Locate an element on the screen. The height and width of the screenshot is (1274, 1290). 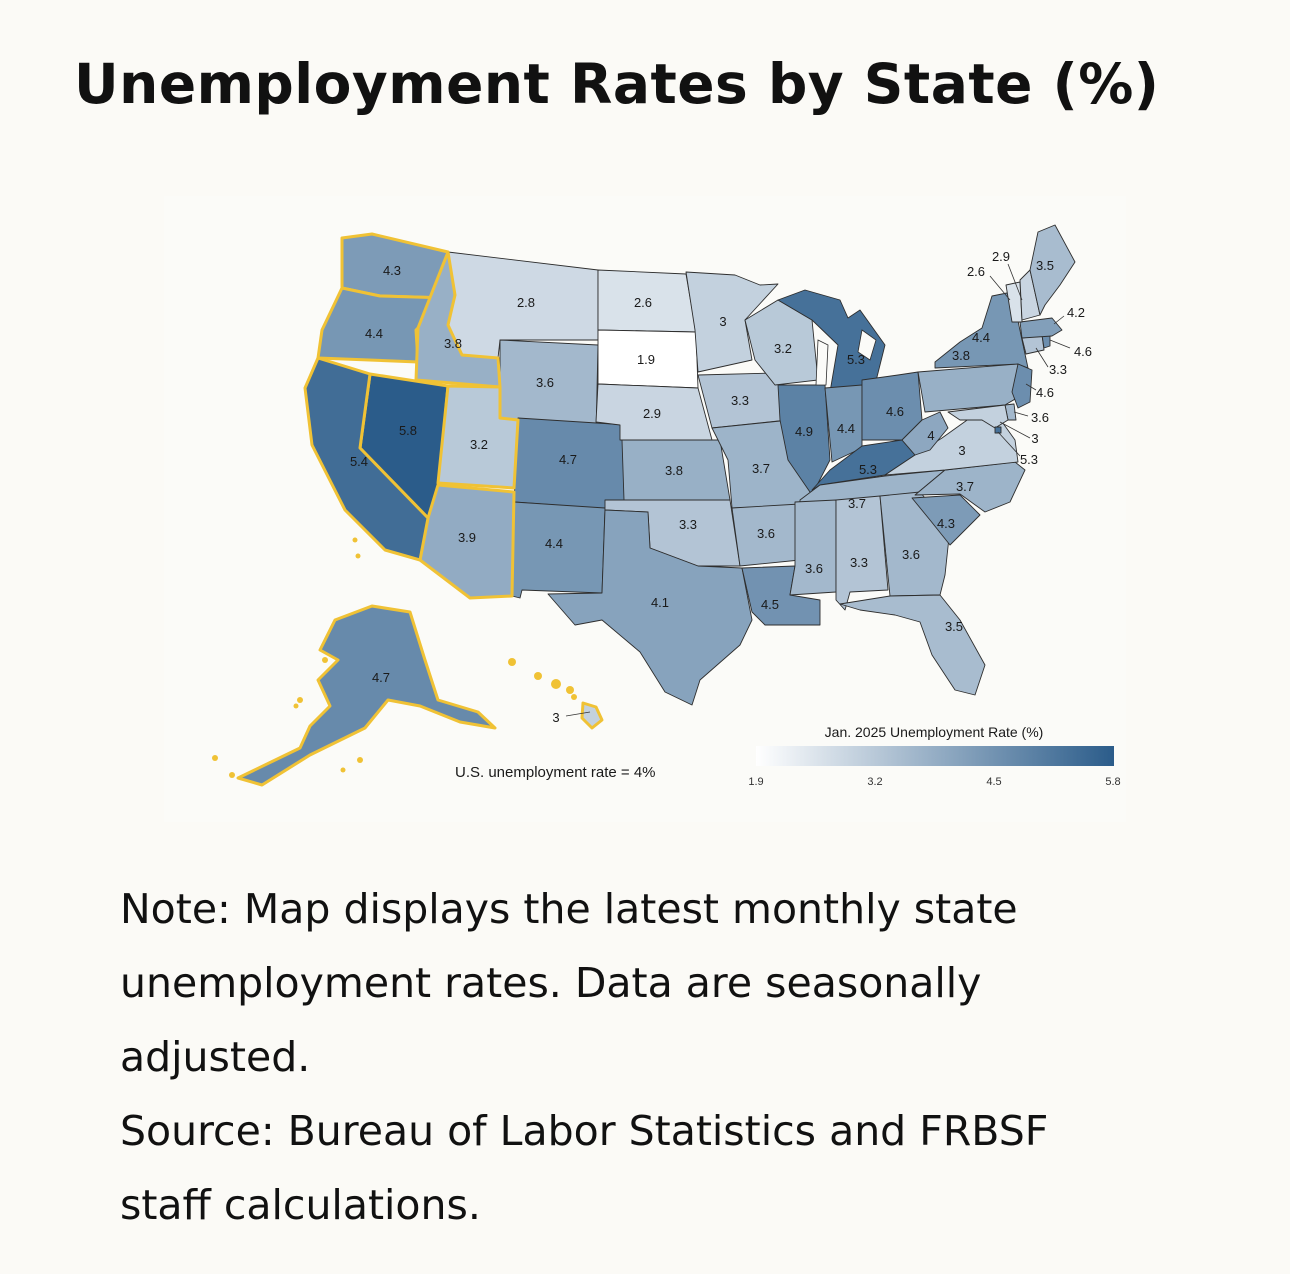
state-california is located at coordinates (366, 459).